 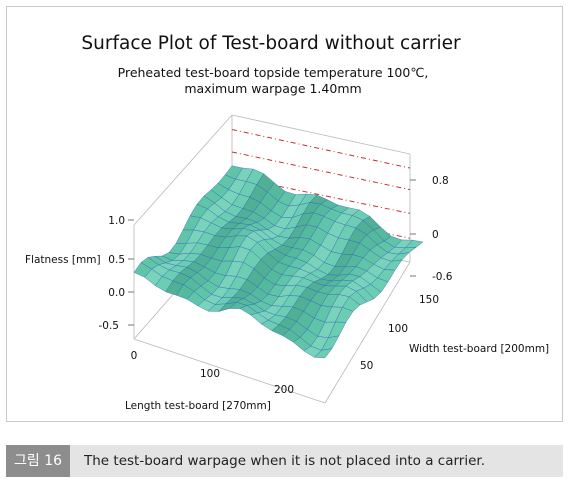 I want to click on y-tick-2: 150, so click(x=429, y=300).